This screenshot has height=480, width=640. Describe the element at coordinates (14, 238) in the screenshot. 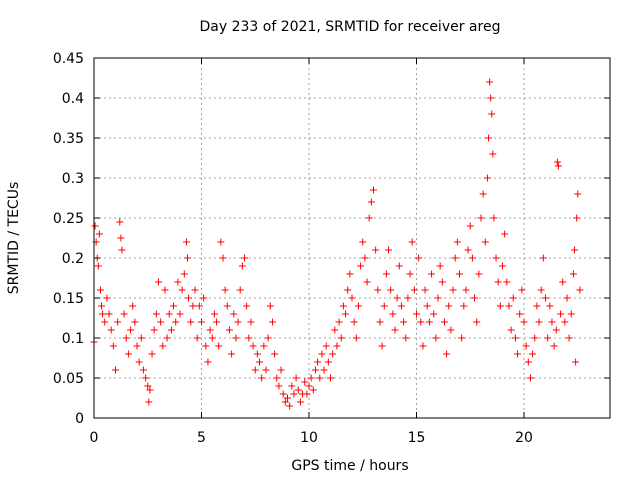

I see `y-axis-label: SRMTID / TECUs` at that location.